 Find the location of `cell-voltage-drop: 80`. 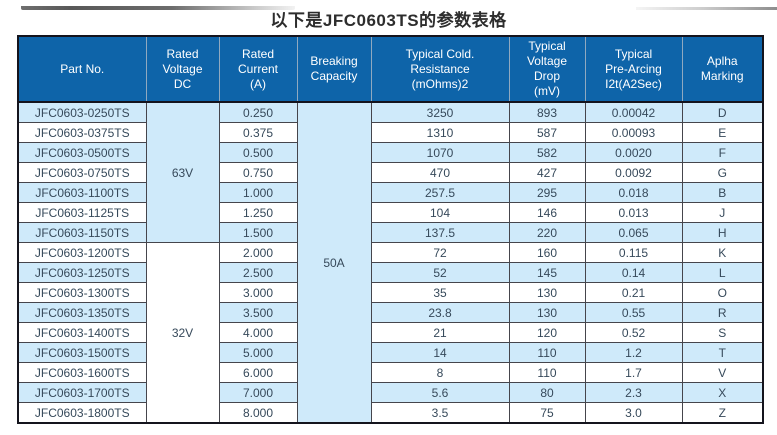

cell-voltage-drop: 80 is located at coordinates (547, 392).